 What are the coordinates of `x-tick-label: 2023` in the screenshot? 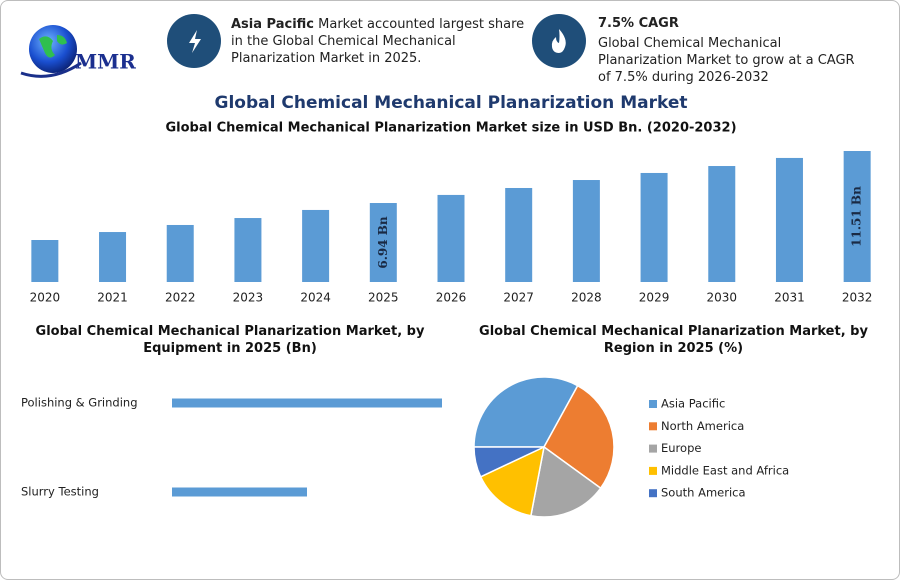 It's located at (248, 298).